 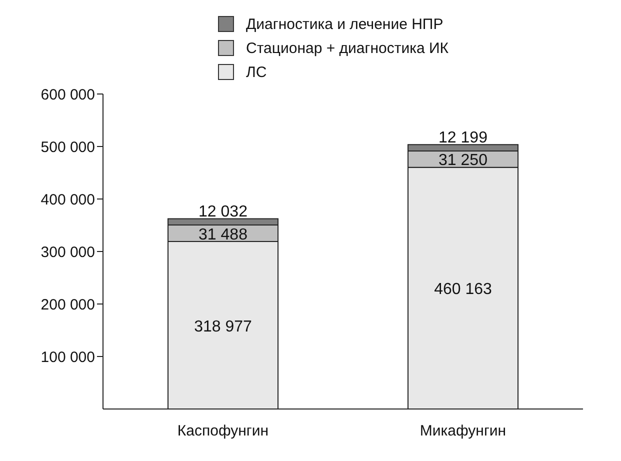 What do you see at coordinates (256, 72) in the screenshot?
I see `legend-label: ЛС` at bounding box center [256, 72].